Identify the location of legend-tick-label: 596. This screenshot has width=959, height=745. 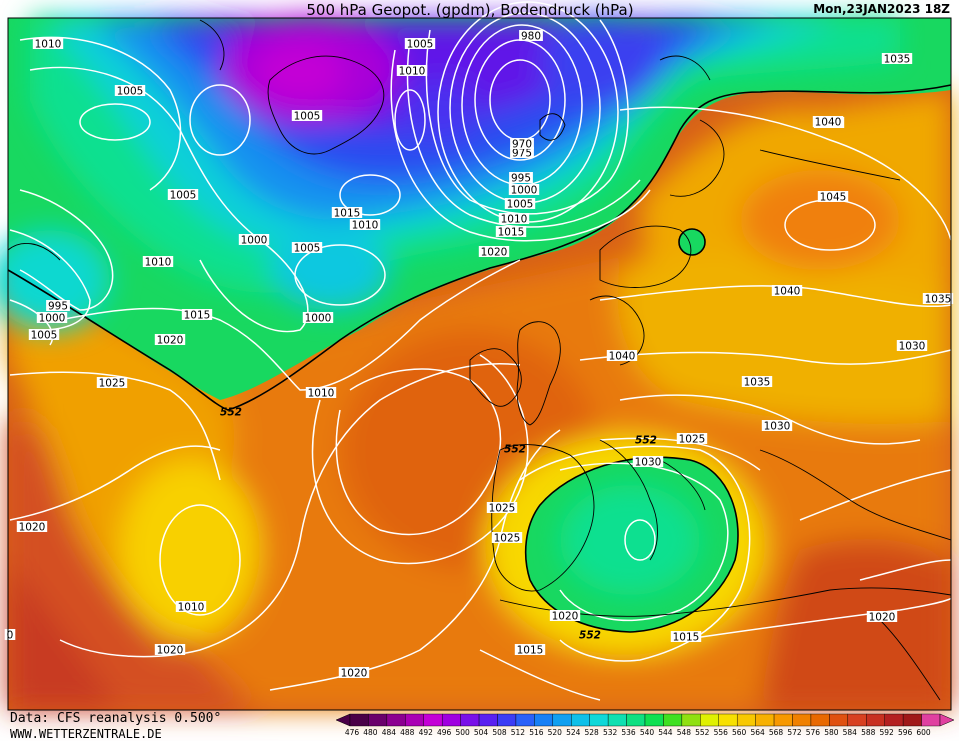
(905, 732).